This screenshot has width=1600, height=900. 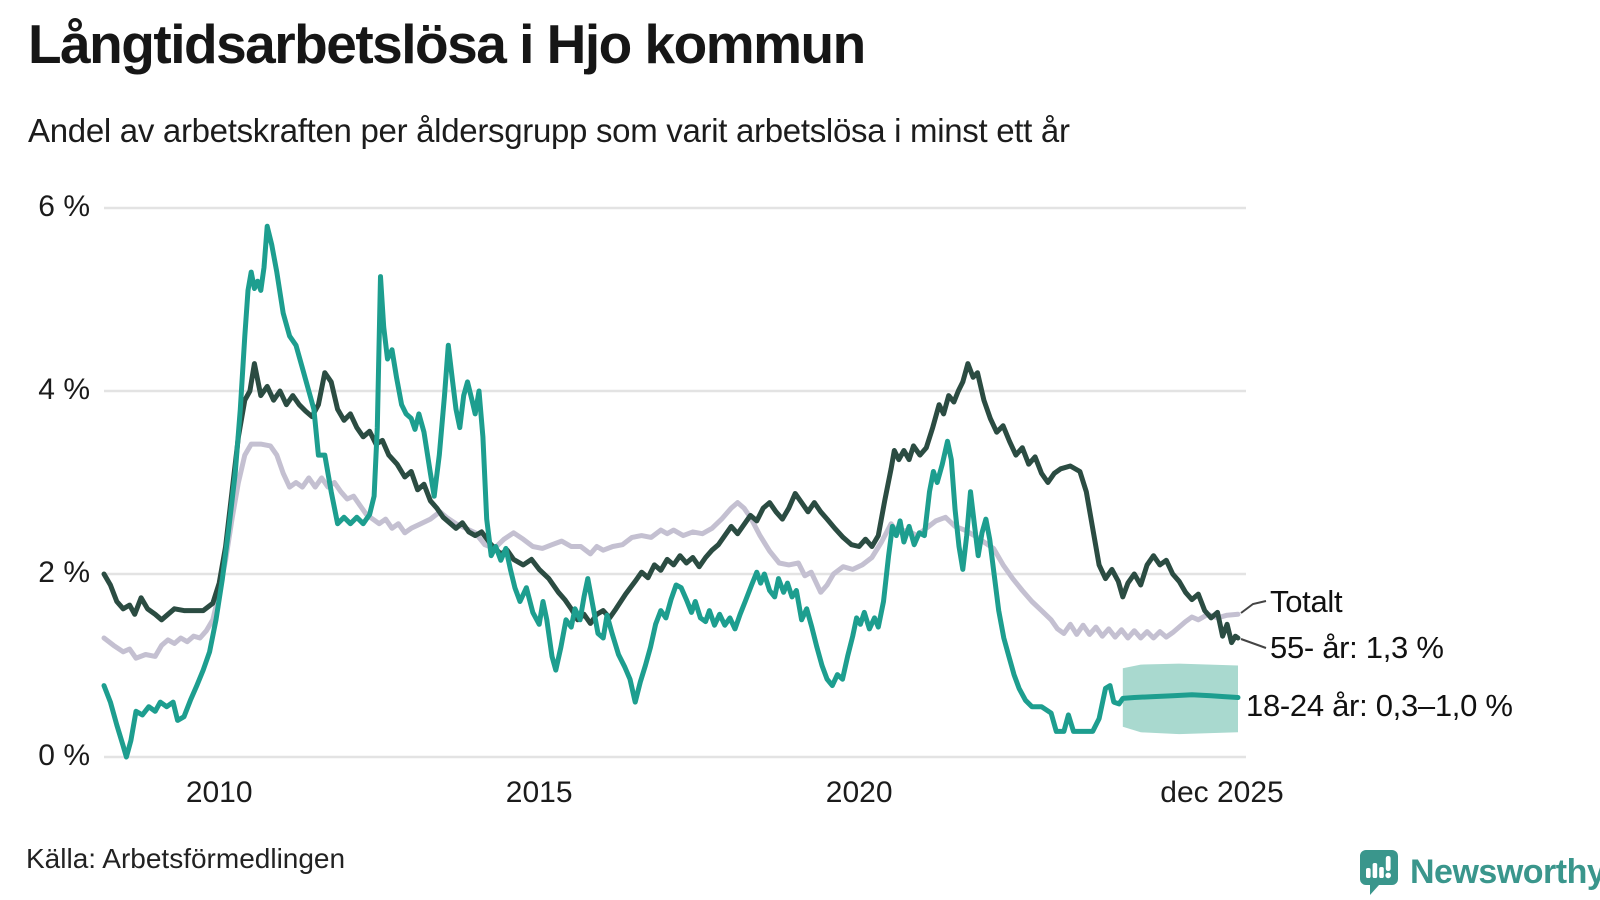 I want to click on y-tick-label: 4 %, so click(x=64, y=389).